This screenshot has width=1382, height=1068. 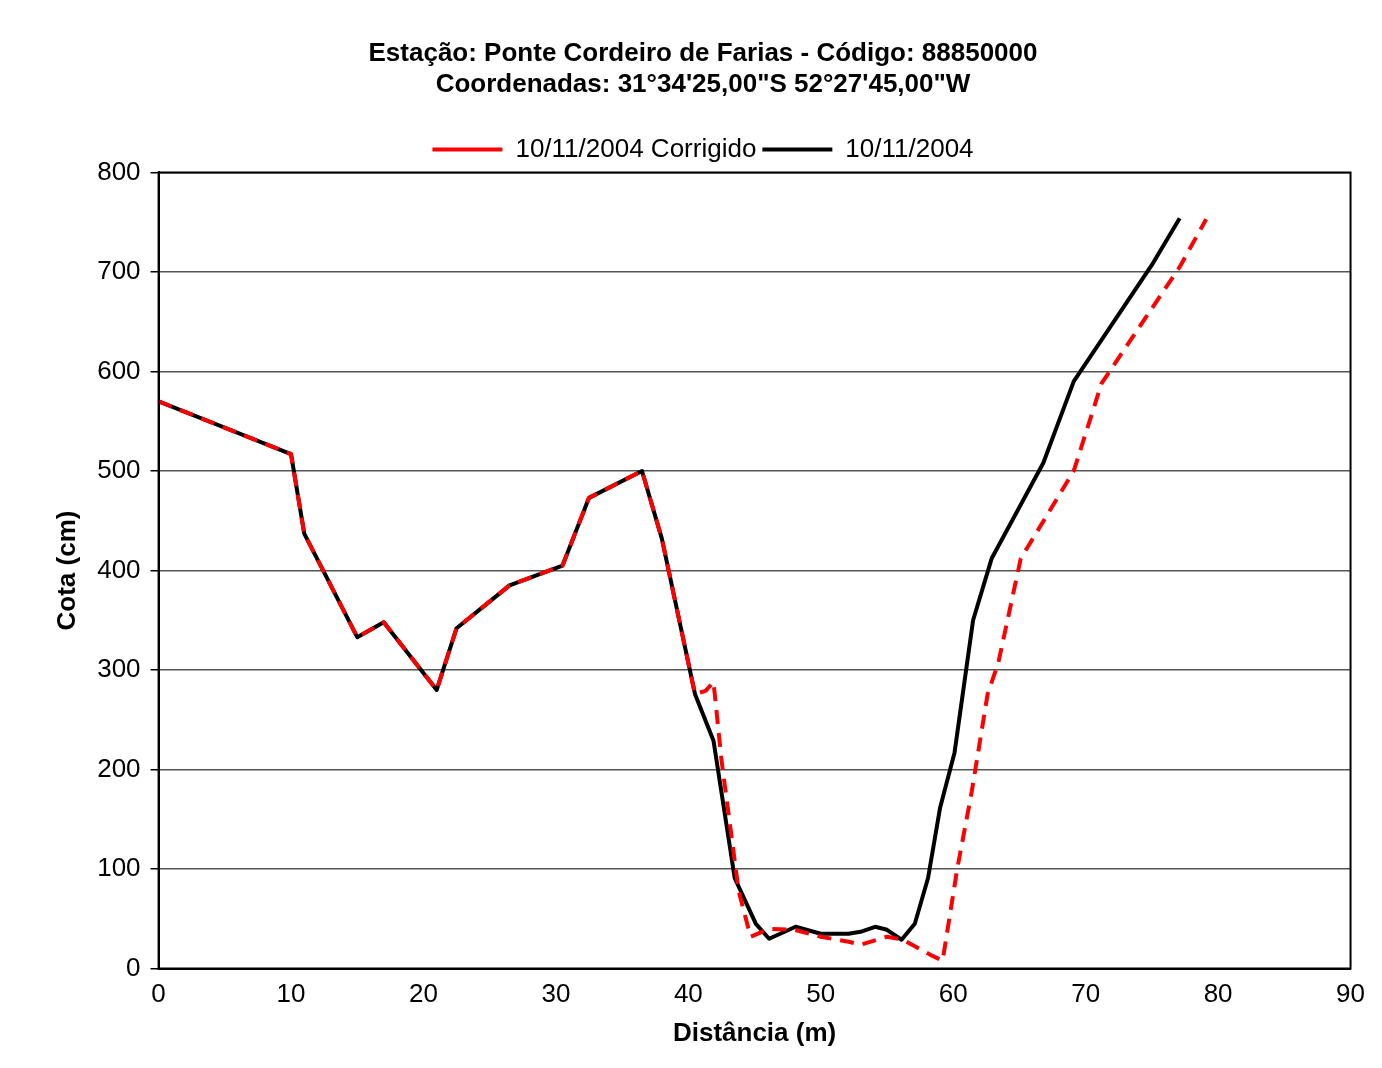 What do you see at coordinates (119, 170) in the screenshot?
I see `y-tick-label: 800` at bounding box center [119, 170].